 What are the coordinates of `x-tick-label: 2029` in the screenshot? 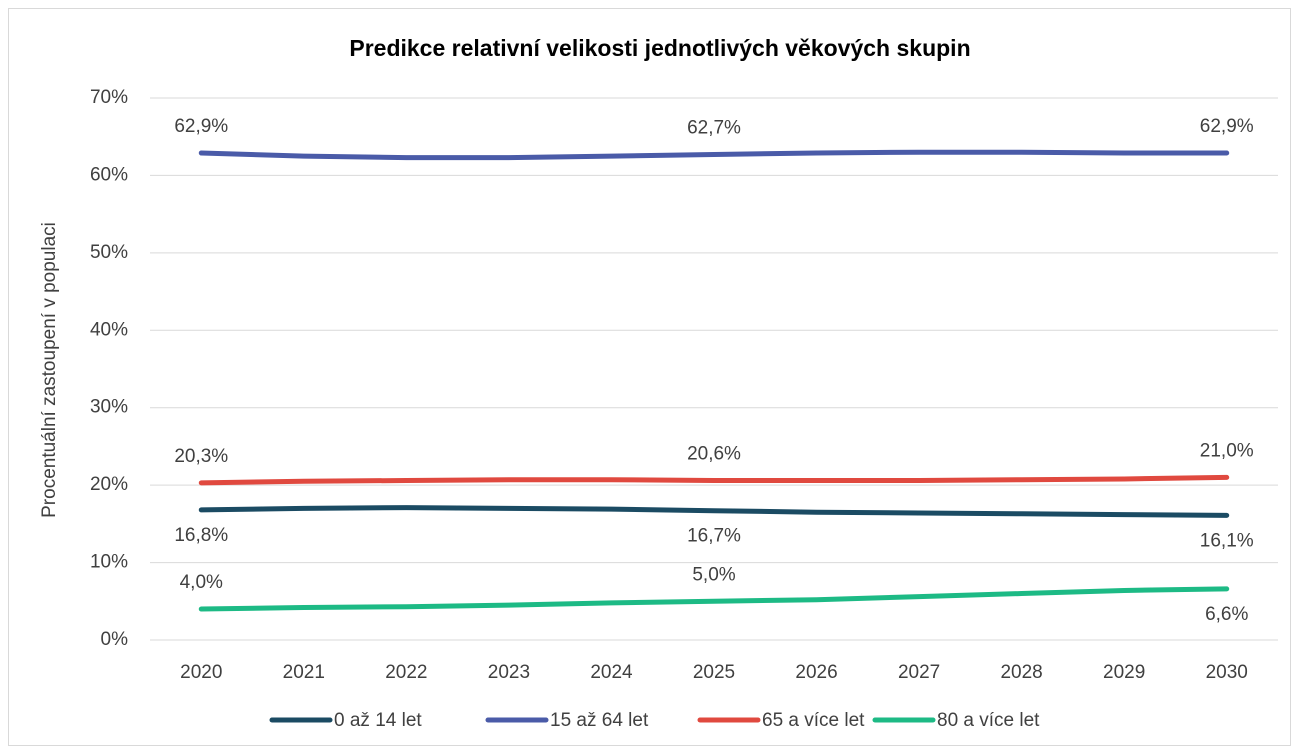 It's located at (1124, 672).